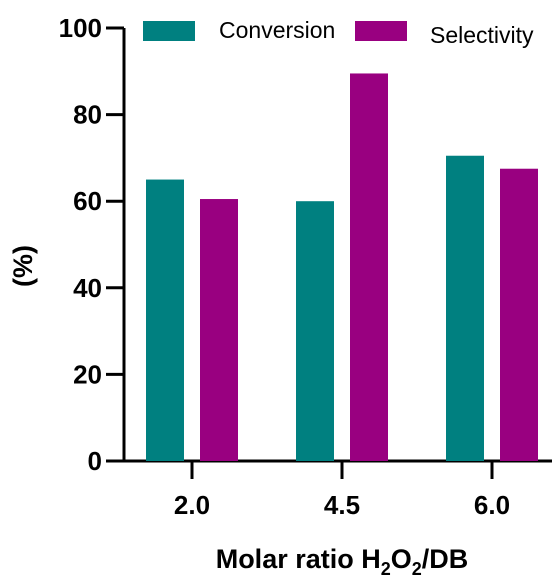 The image size is (552, 582). Describe the element at coordinates (91, 244) in the screenshot. I see `y-ticks-group: 0 20 40 60 80 100` at that location.